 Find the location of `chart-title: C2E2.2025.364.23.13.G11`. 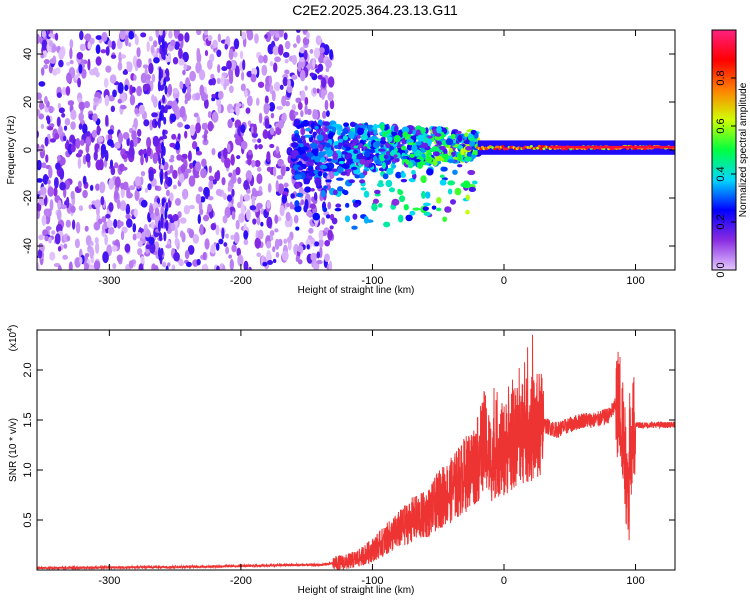

chart-title: C2E2.2025.364.23.13.G11 is located at coordinates (375, 10).